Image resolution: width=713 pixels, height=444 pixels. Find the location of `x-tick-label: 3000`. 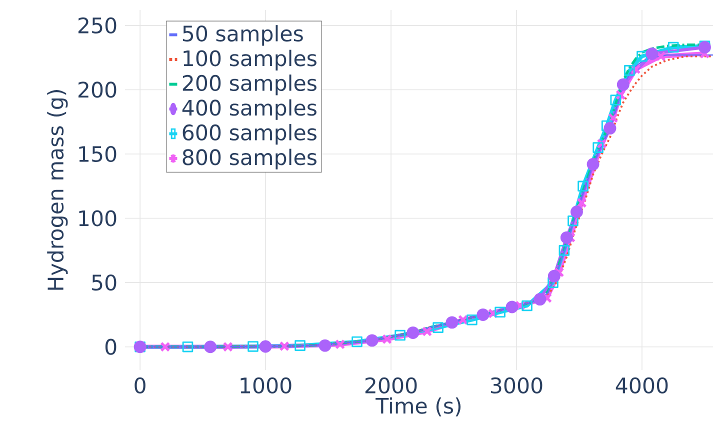

x-tick-label: 3000 is located at coordinates (516, 385).